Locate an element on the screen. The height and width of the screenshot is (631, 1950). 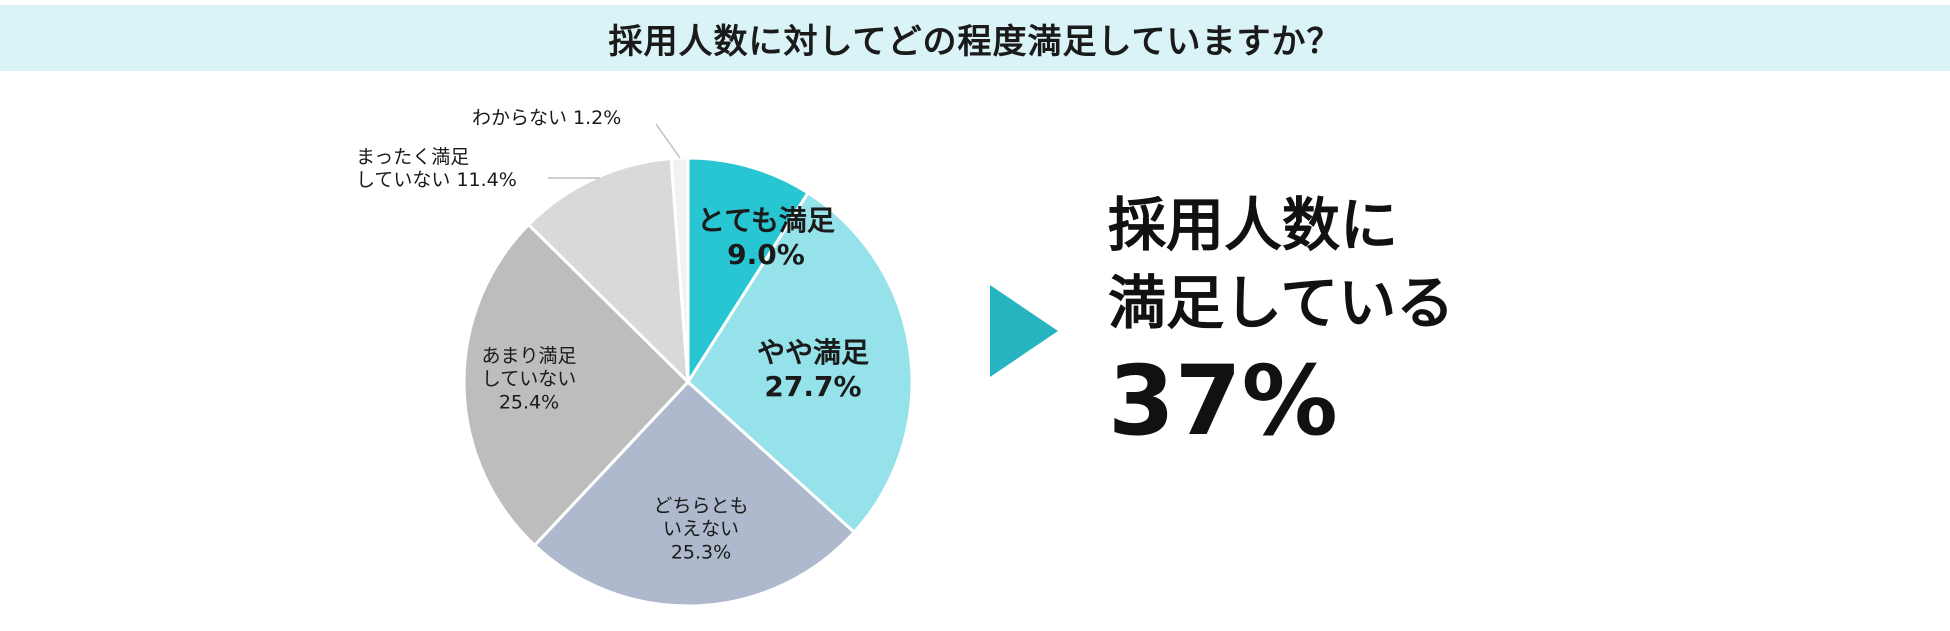
arrow-right-icon is located at coordinates (1024, 331).